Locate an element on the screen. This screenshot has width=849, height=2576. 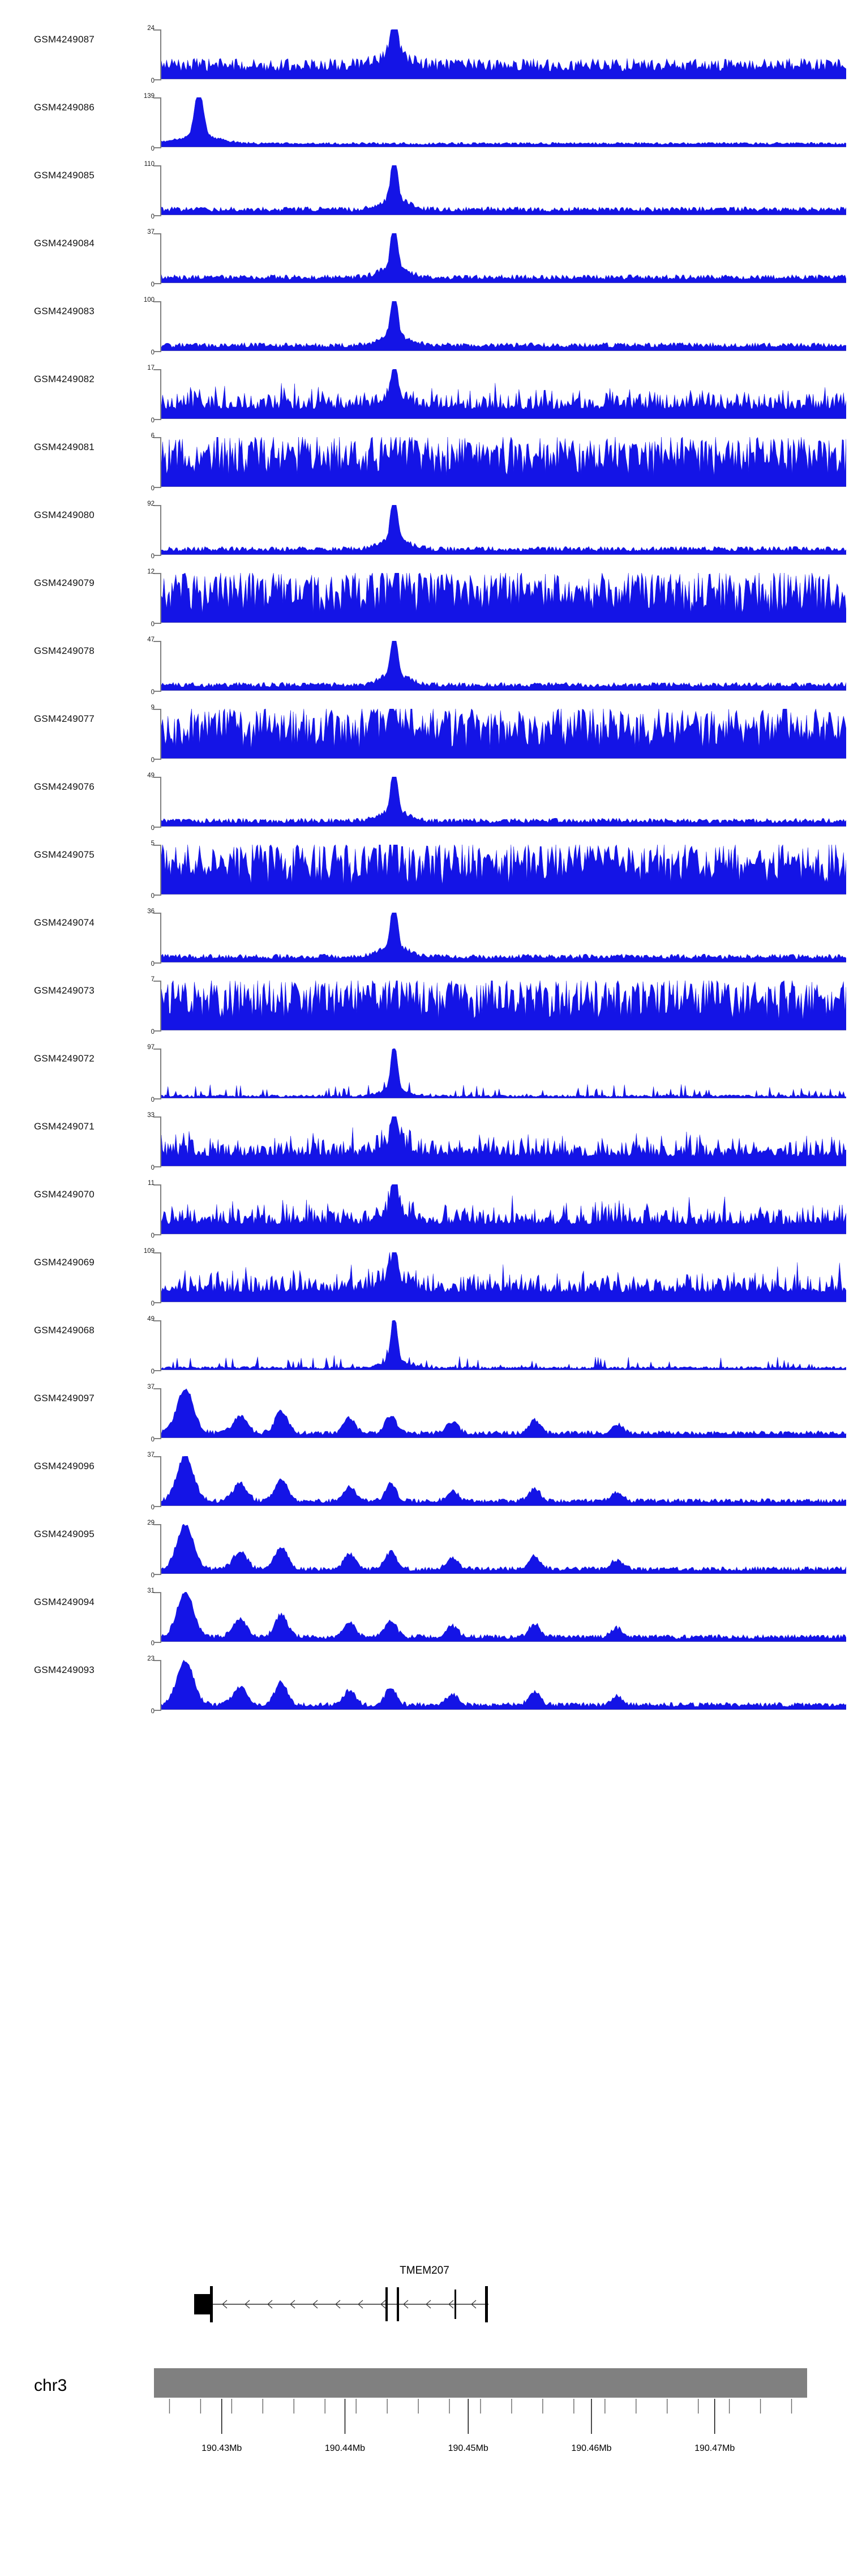
coverage-track: GSM4249079 12 0 is located at coordinates (424, 594).